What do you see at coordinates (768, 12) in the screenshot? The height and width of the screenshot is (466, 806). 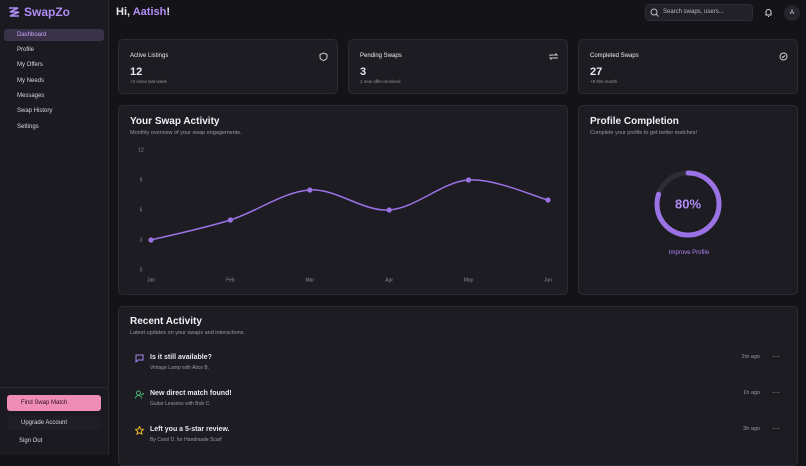 I see `bell-icon` at bounding box center [768, 12].